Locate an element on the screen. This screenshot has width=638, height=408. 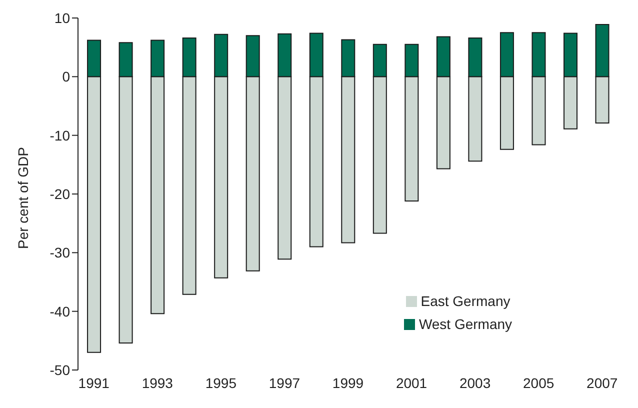
x-tick-label: 2007 is located at coordinates (602, 382).